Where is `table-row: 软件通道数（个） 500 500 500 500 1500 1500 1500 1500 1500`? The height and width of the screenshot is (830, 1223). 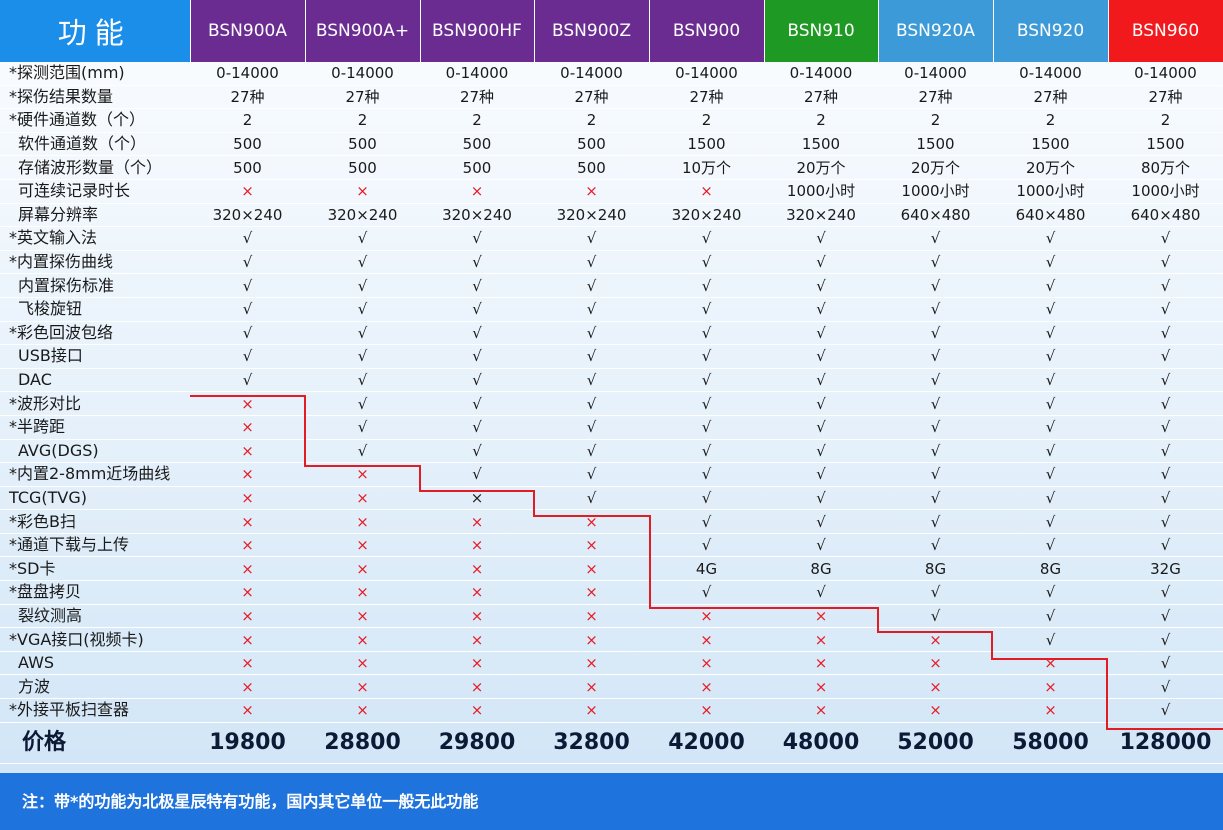 table-row: 软件通道数（个） 500 500 500 500 1500 1500 1500 1500 1500 is located at coordinates (611, 144).